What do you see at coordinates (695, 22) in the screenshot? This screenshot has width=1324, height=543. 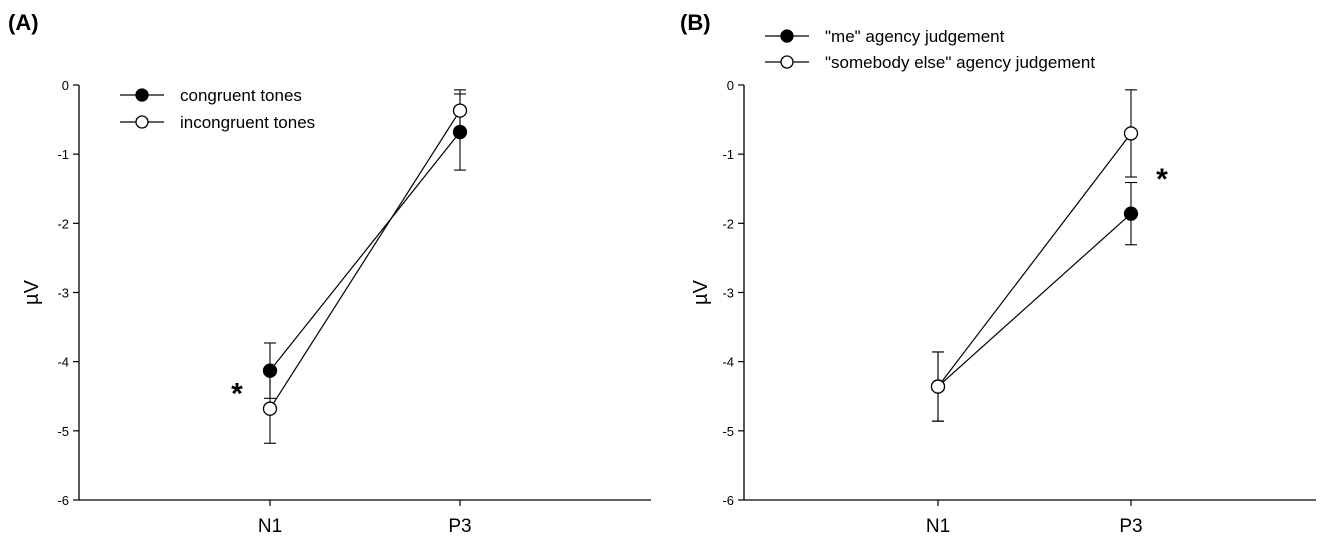 I see `panel-label: (B)` at bounding box center [695, 22].